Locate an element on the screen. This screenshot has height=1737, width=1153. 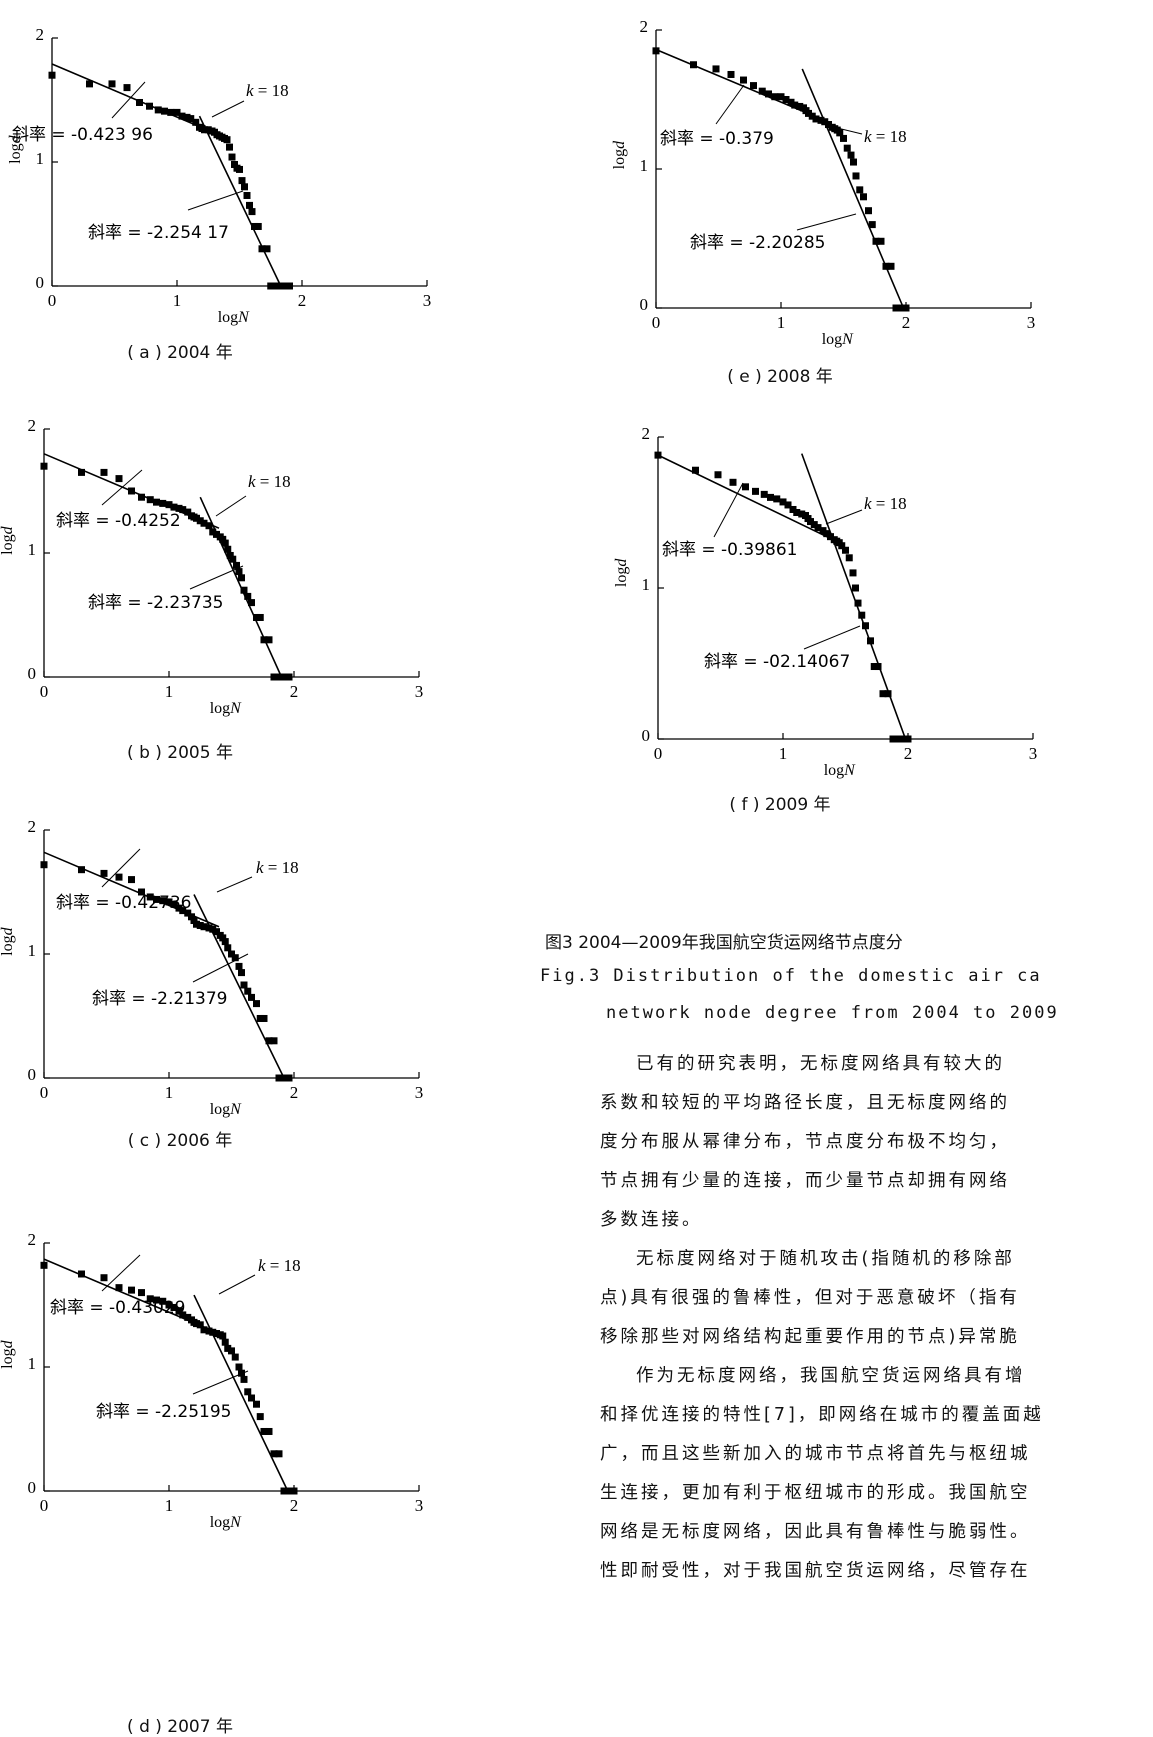
slope1-annotation: 斜率 = -0.42736 is located at coordinates (124, 903).